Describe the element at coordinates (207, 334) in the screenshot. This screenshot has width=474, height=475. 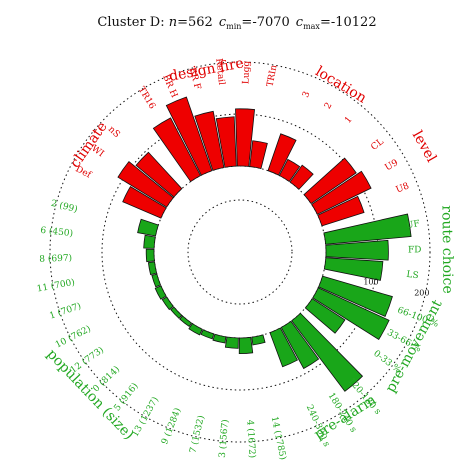
I see `bar-population-size--4` at that location.